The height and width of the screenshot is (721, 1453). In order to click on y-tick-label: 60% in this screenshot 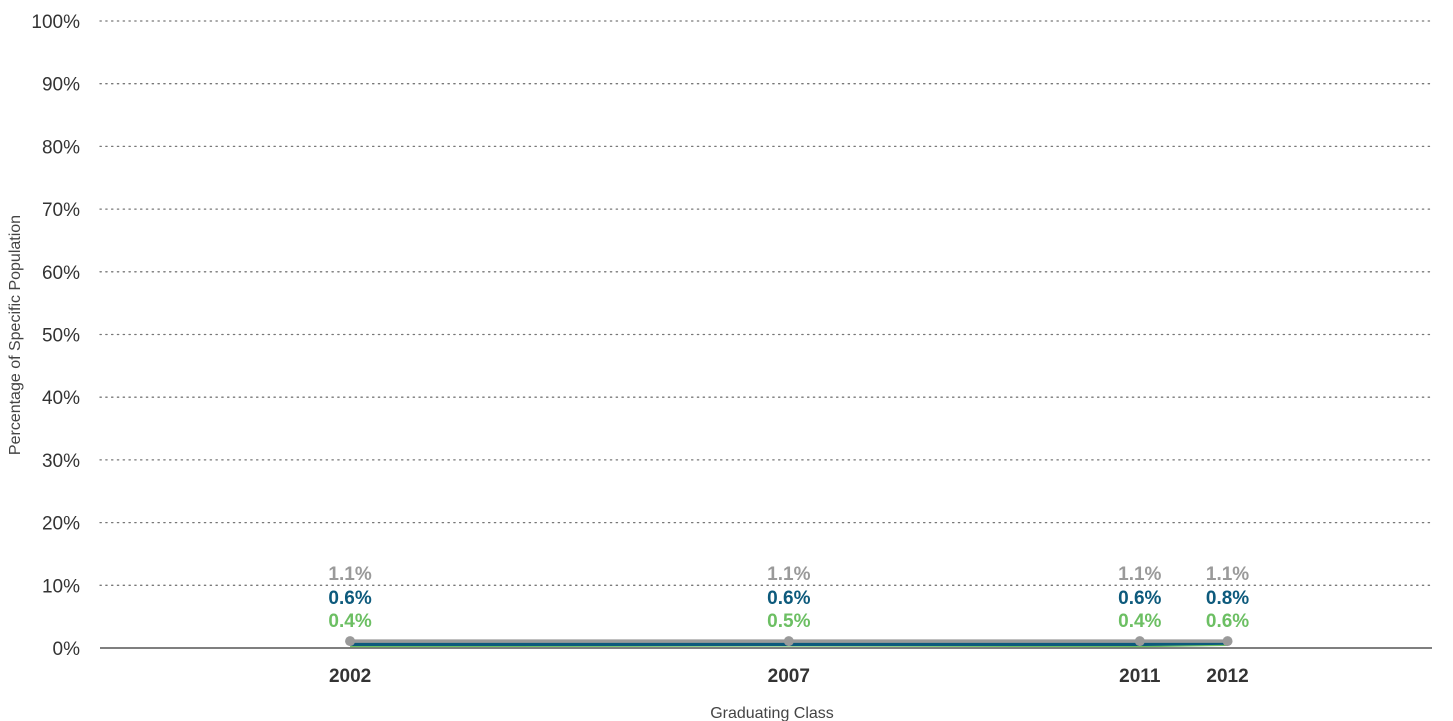, I will do `click(61, 273)`.